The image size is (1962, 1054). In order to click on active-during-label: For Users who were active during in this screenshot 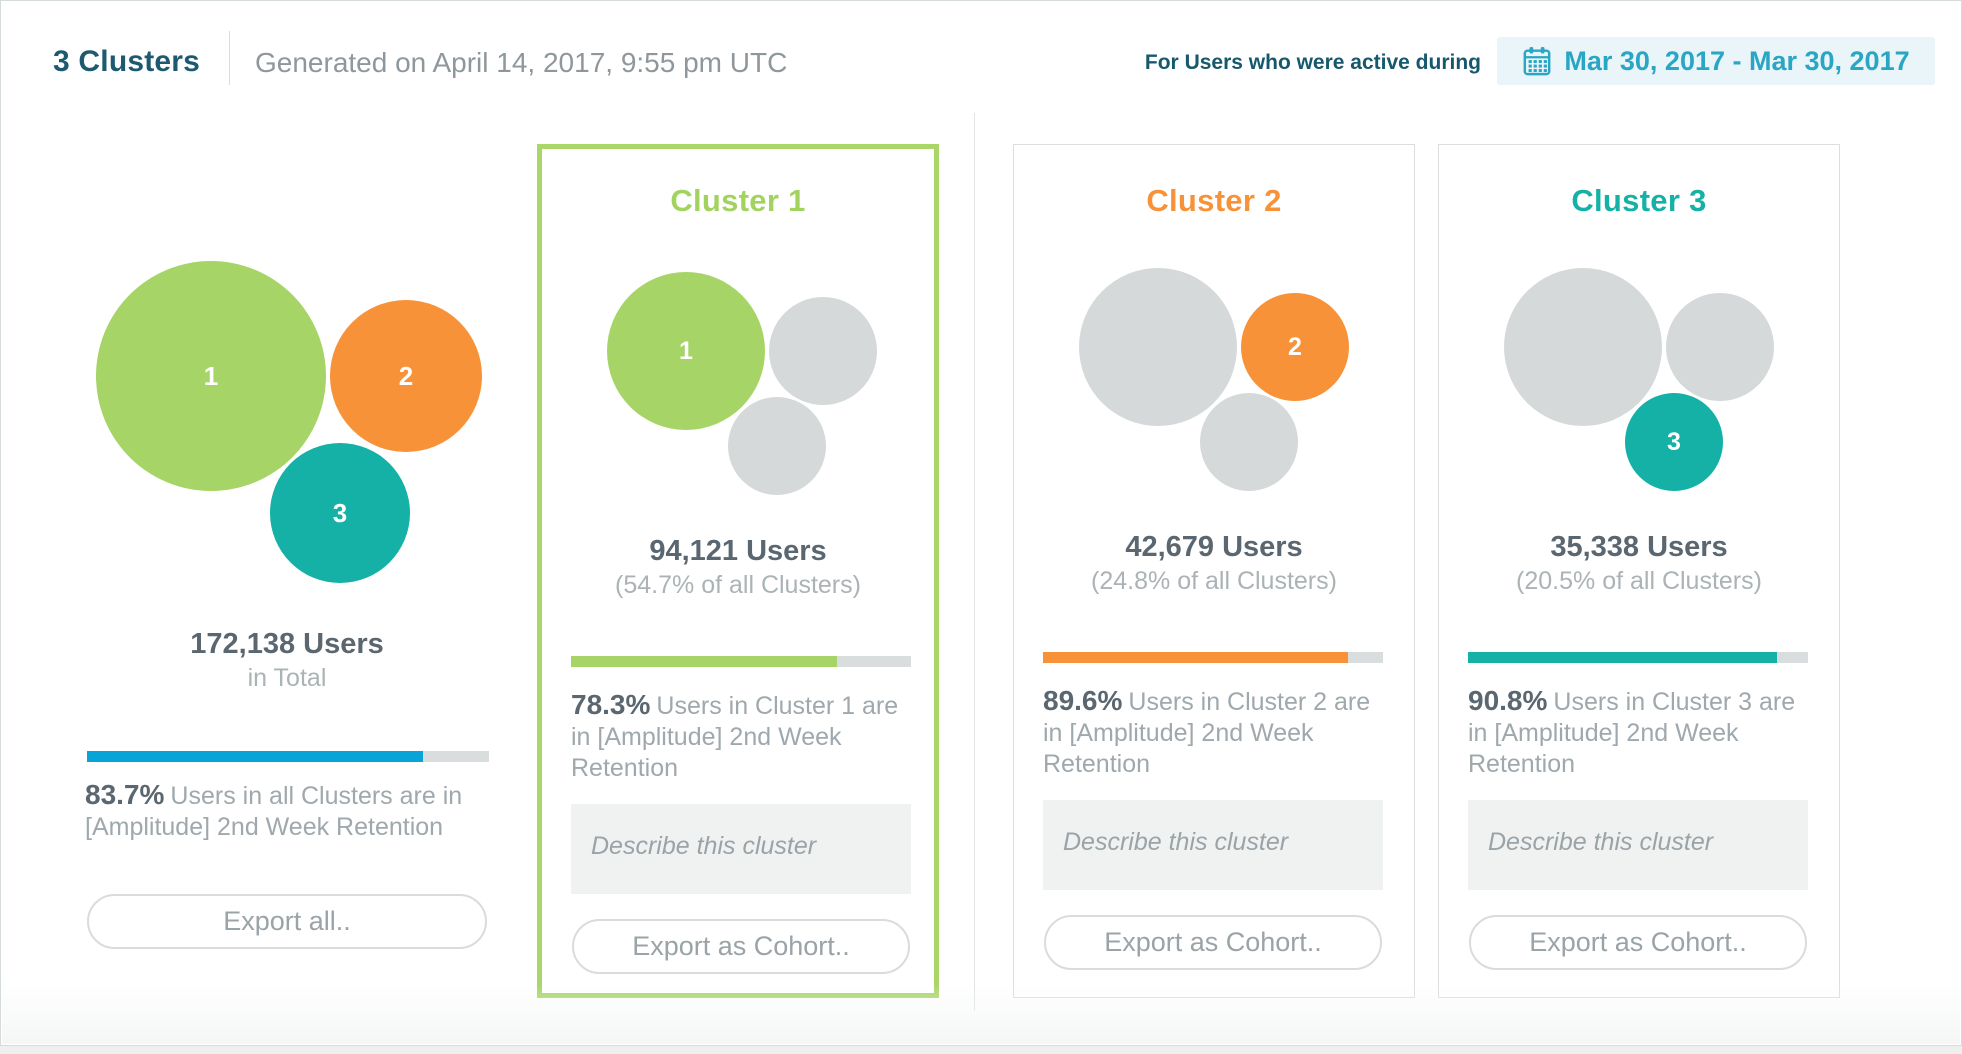, I will do `click(1312, 62)`.